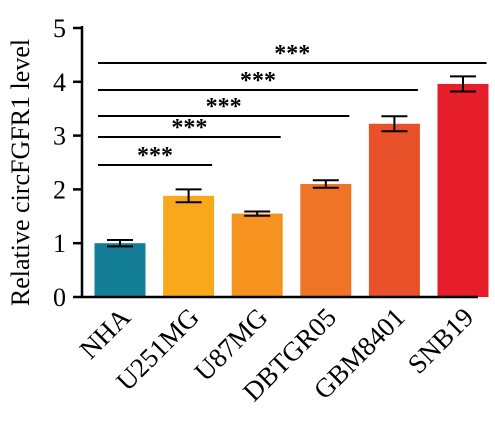 Image resolution: width=495 pixels, height=445 pixels. Describe the element at coordinates (105, 333) in the screenshot. I see `x-tick-label: NHA` at that location.